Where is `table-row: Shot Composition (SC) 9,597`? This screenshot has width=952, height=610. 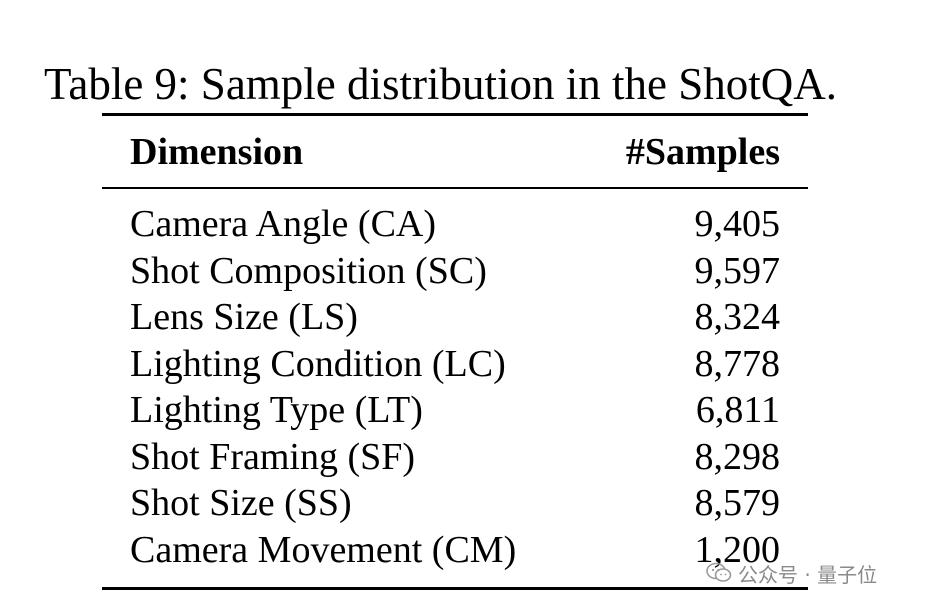 table-row: Shot Composition (SC) 9,597 is located at coordinates (455, 271).